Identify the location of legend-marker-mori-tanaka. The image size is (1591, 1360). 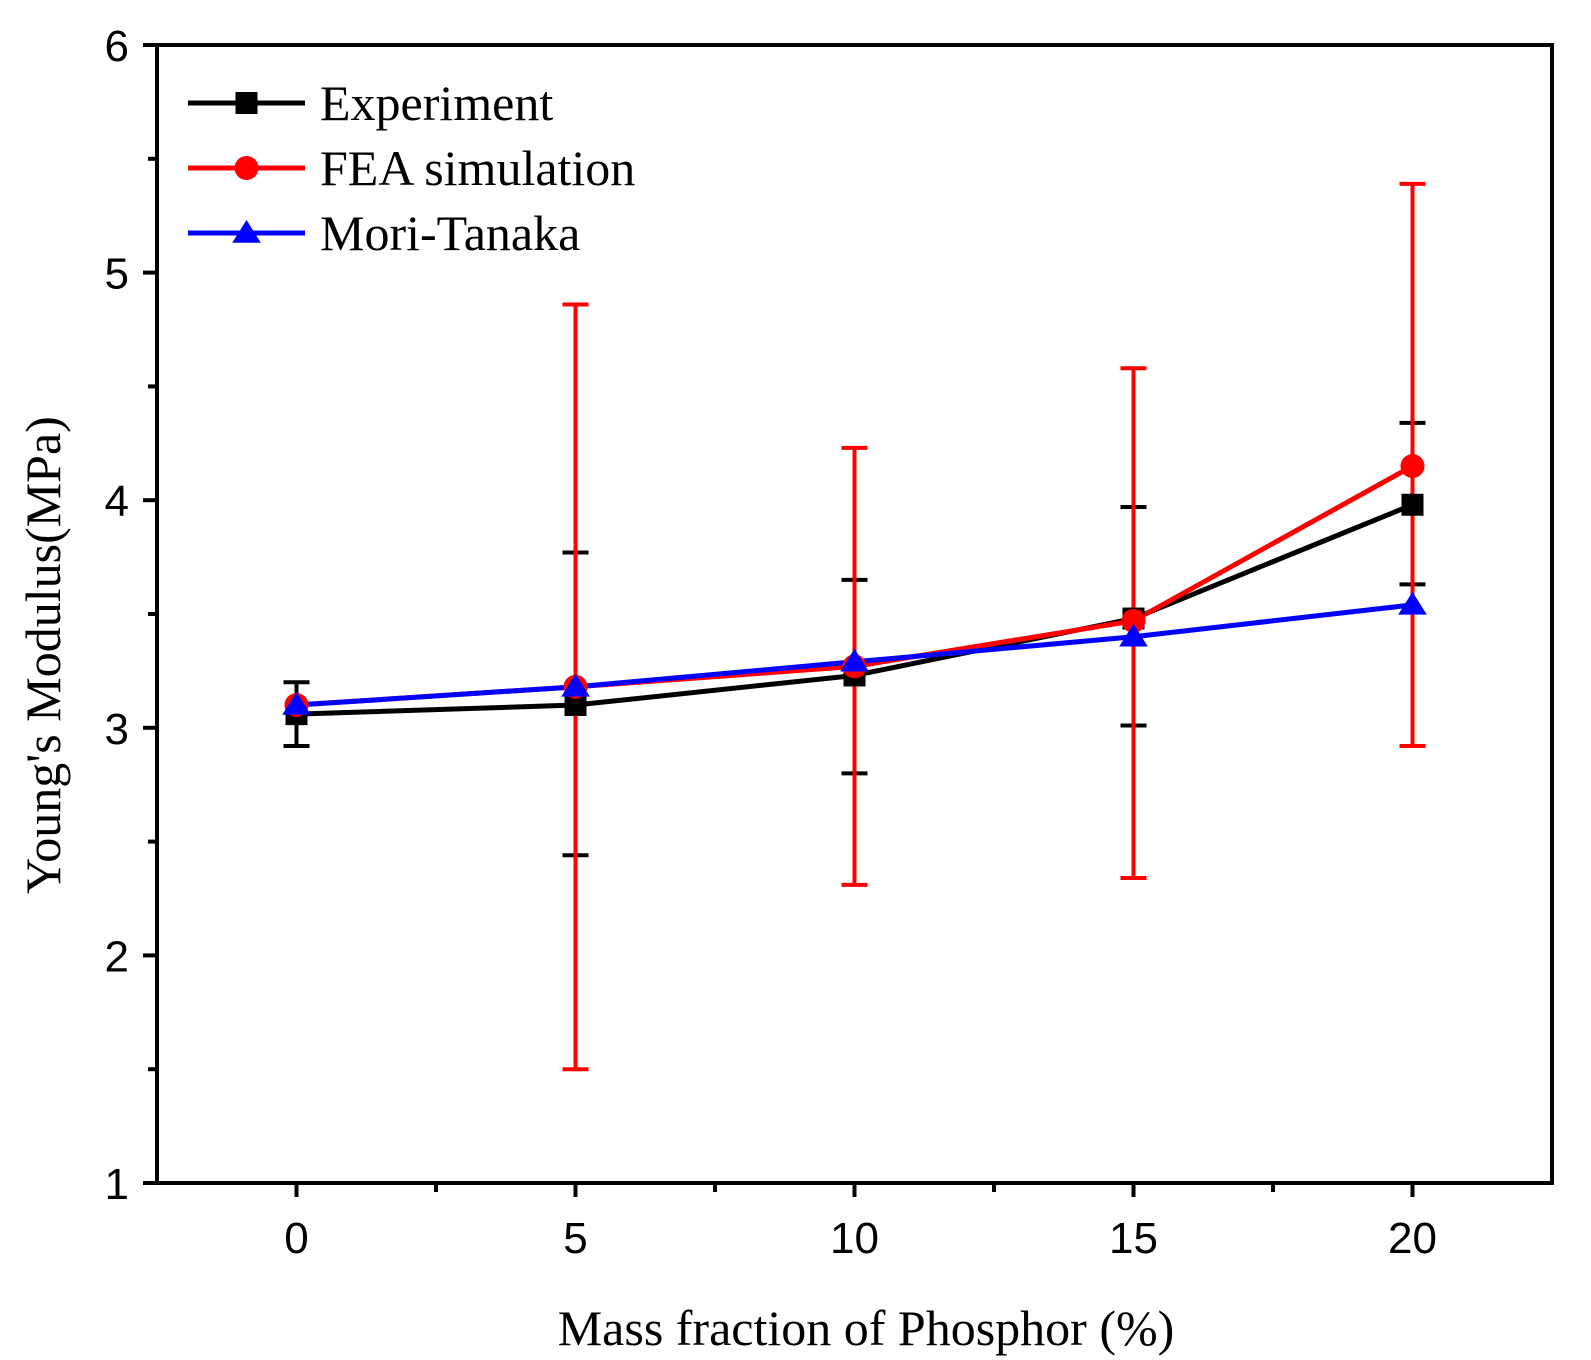
(246, 231).